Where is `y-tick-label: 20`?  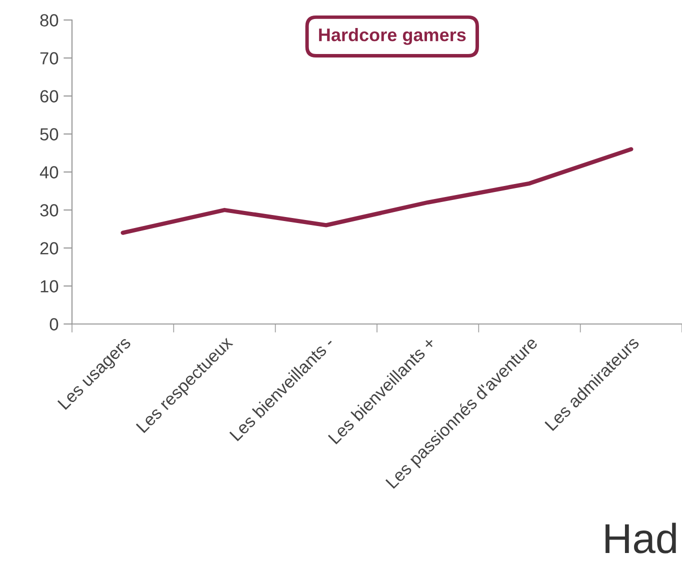 y-tick-label: 20 is located at coordinates (49, 248).